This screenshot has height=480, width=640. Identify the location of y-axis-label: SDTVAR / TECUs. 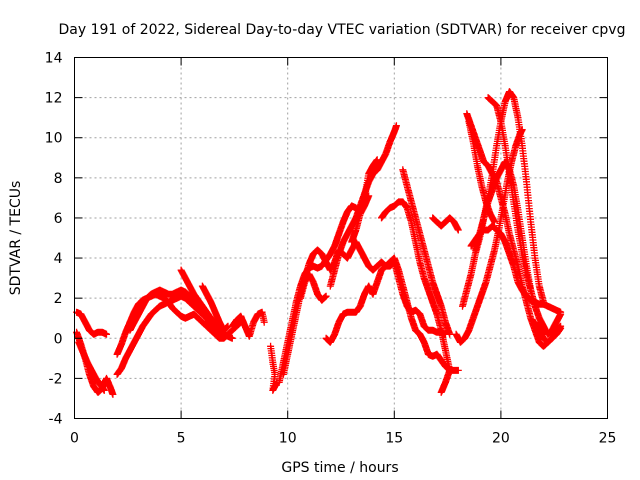
(16, 238).